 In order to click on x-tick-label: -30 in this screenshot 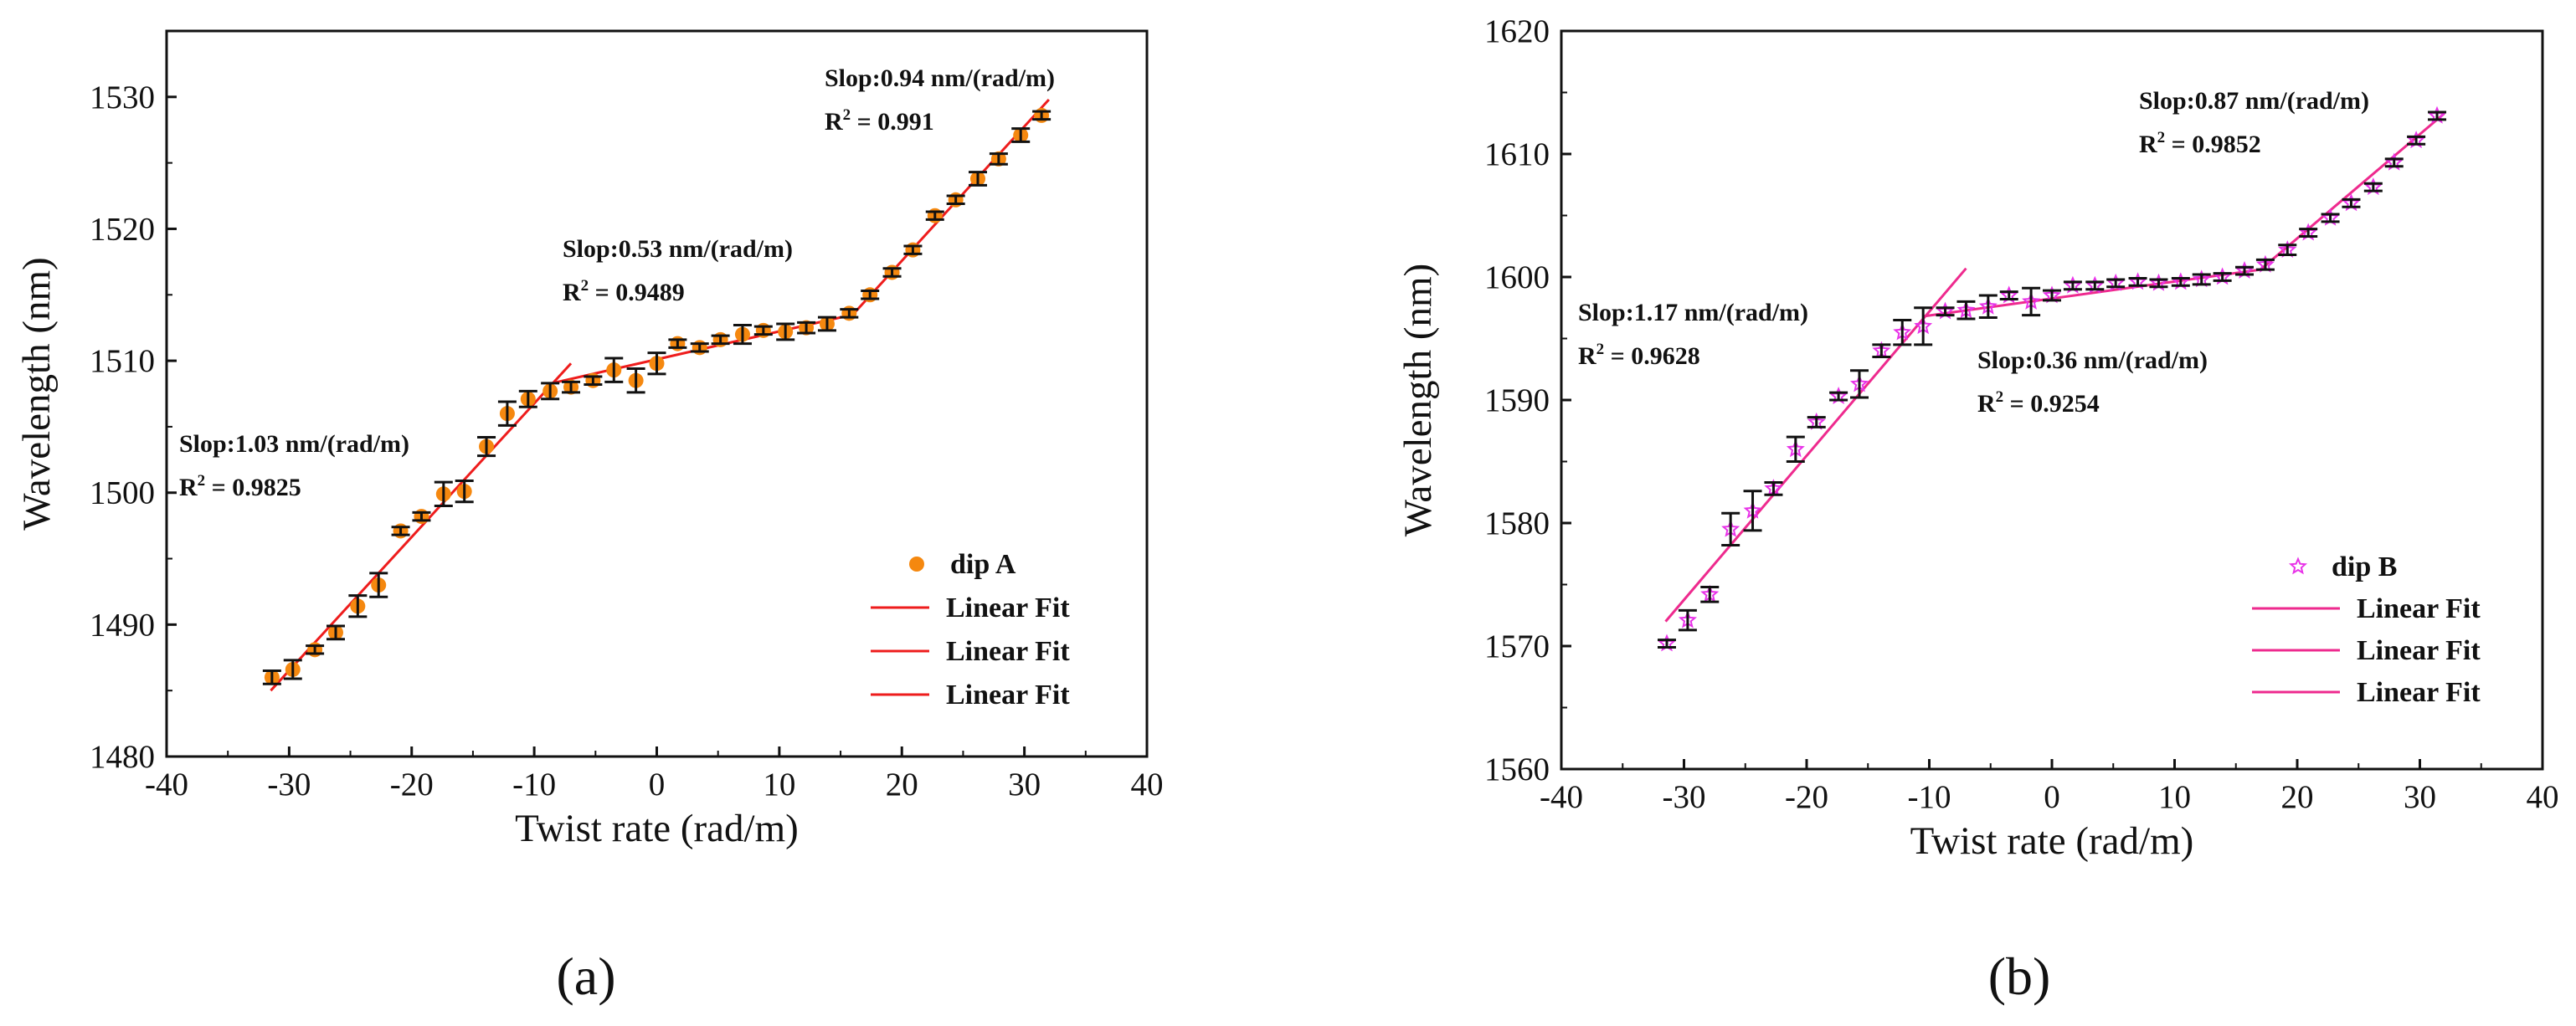, I will do `click(1684, 797)`.